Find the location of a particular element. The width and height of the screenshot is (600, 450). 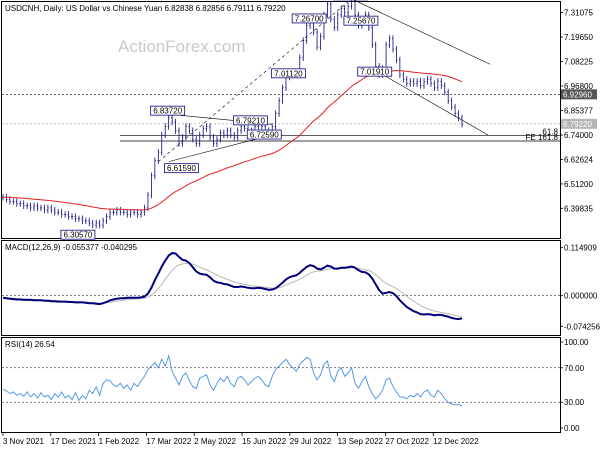

price-y-tick-label: 6.39835 is located at coordinates (578, 208).